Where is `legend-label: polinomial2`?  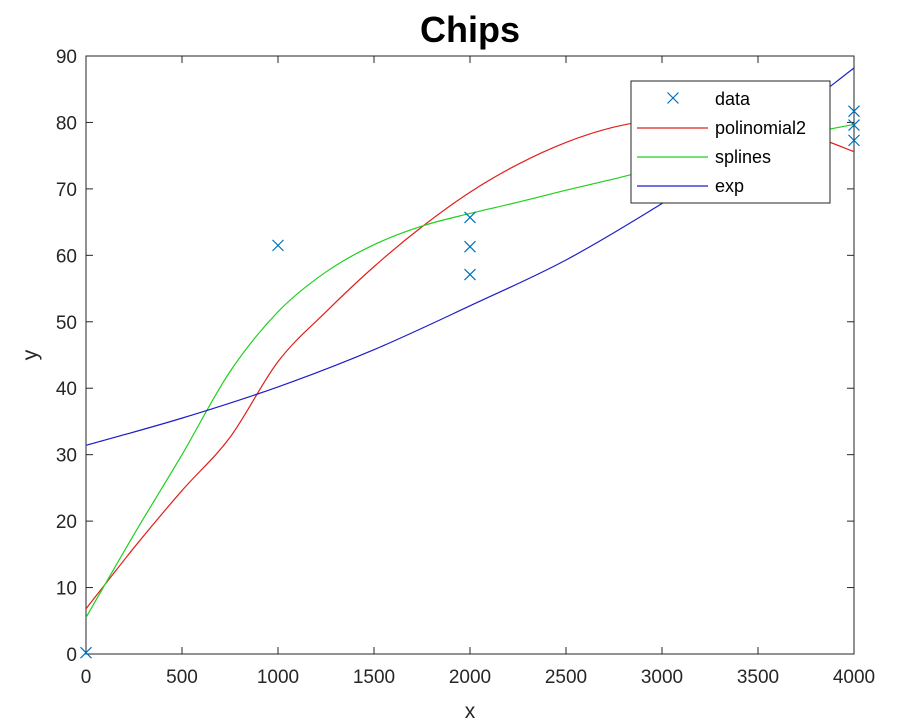 legend-label: polinomial2 is located at coordinates (760, 128).